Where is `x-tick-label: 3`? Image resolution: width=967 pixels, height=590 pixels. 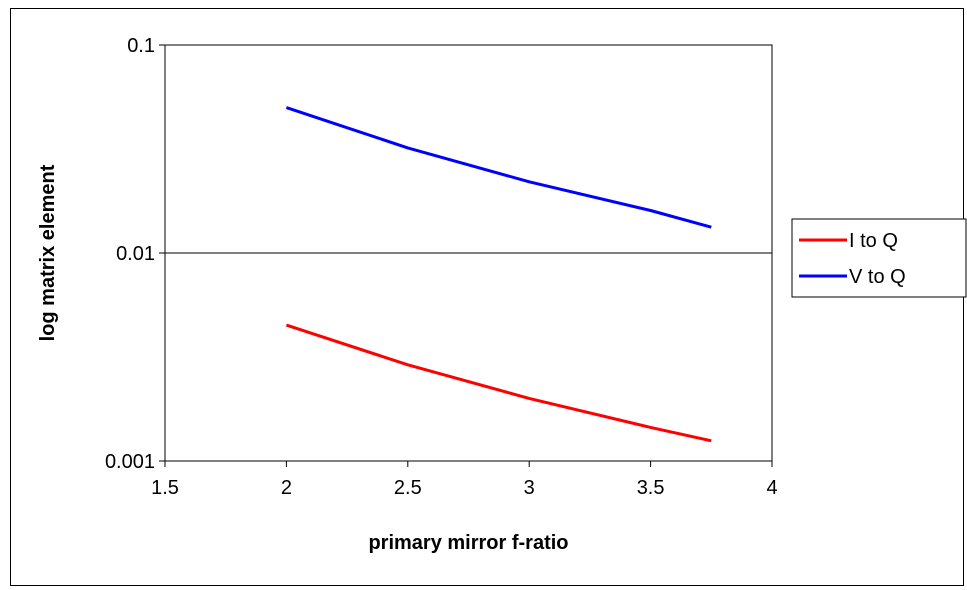
x-tick-label: 3 is located at coordinates (529, 488).